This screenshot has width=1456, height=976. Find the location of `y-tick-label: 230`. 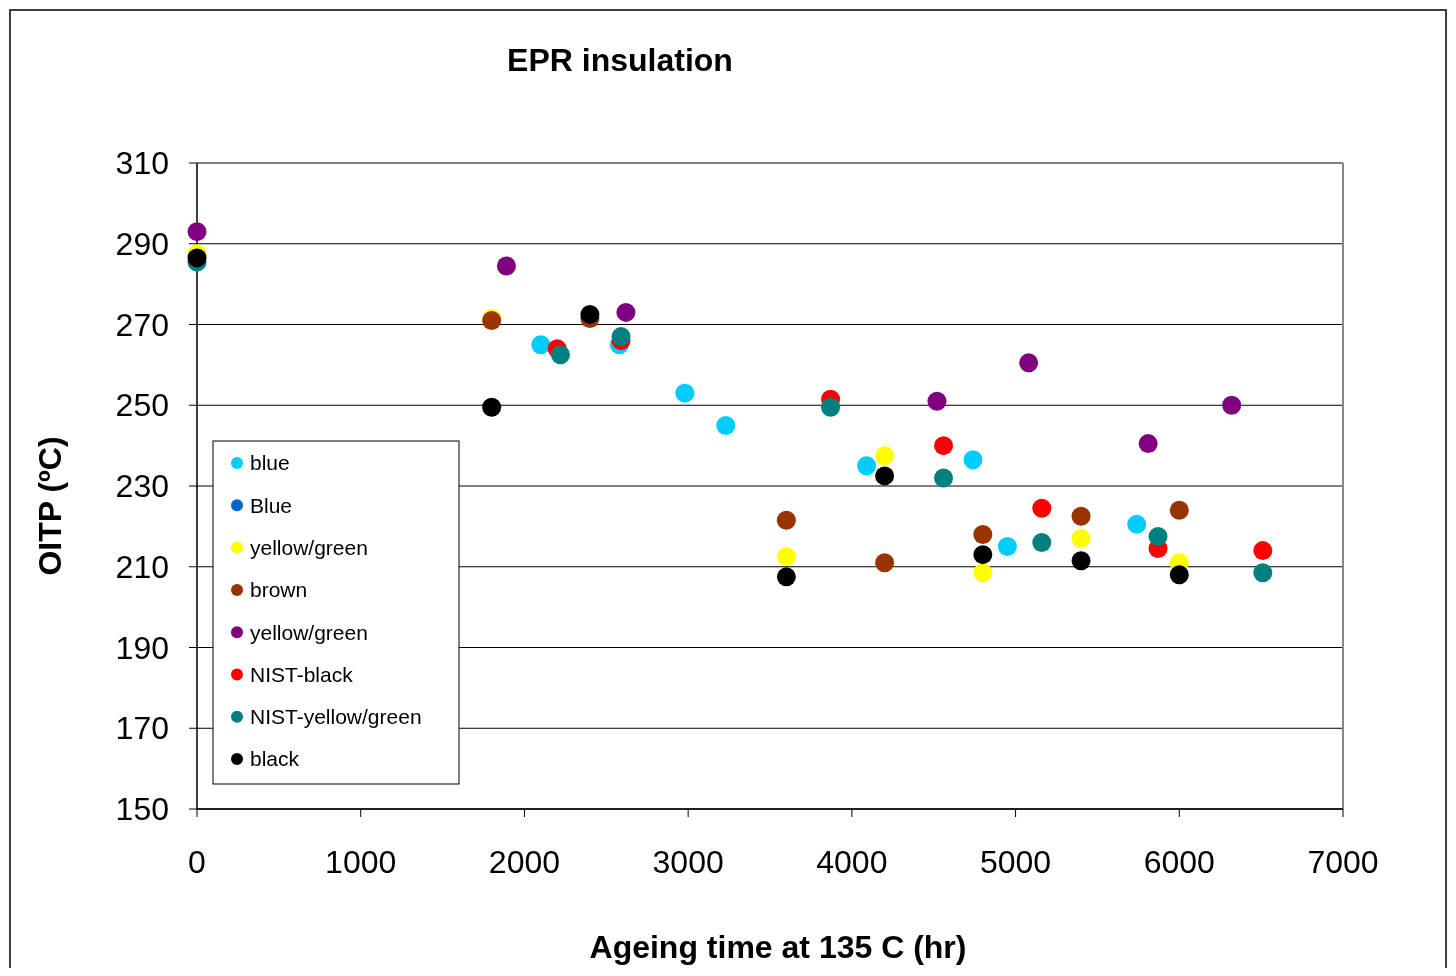

y-tick-label: 230 is located at coordinates (142, 486).